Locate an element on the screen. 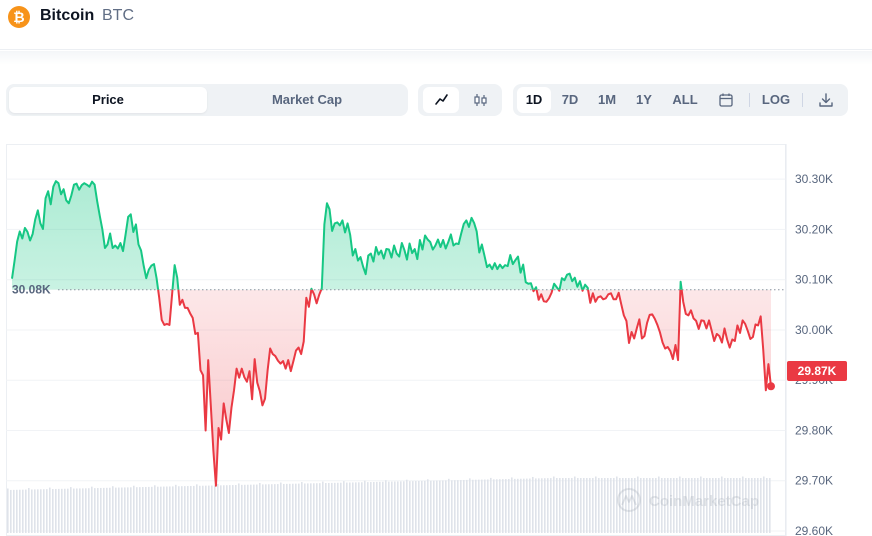 The width and height of the screenshot is (872, 536). calendar-icon is located at coordinates (726, 100).